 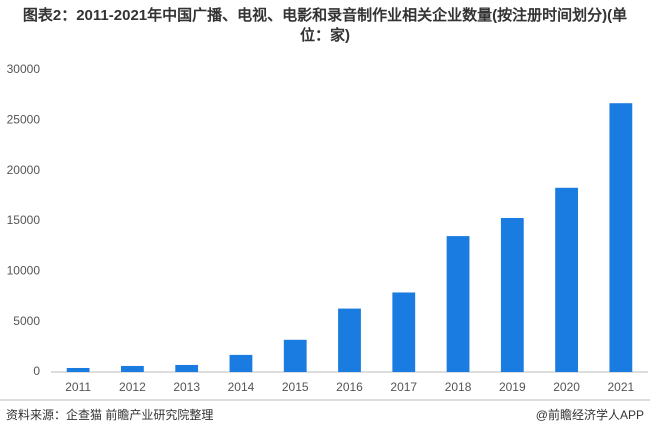 I want to click on y-tick-label: 25000, so click(x=24, y=120).